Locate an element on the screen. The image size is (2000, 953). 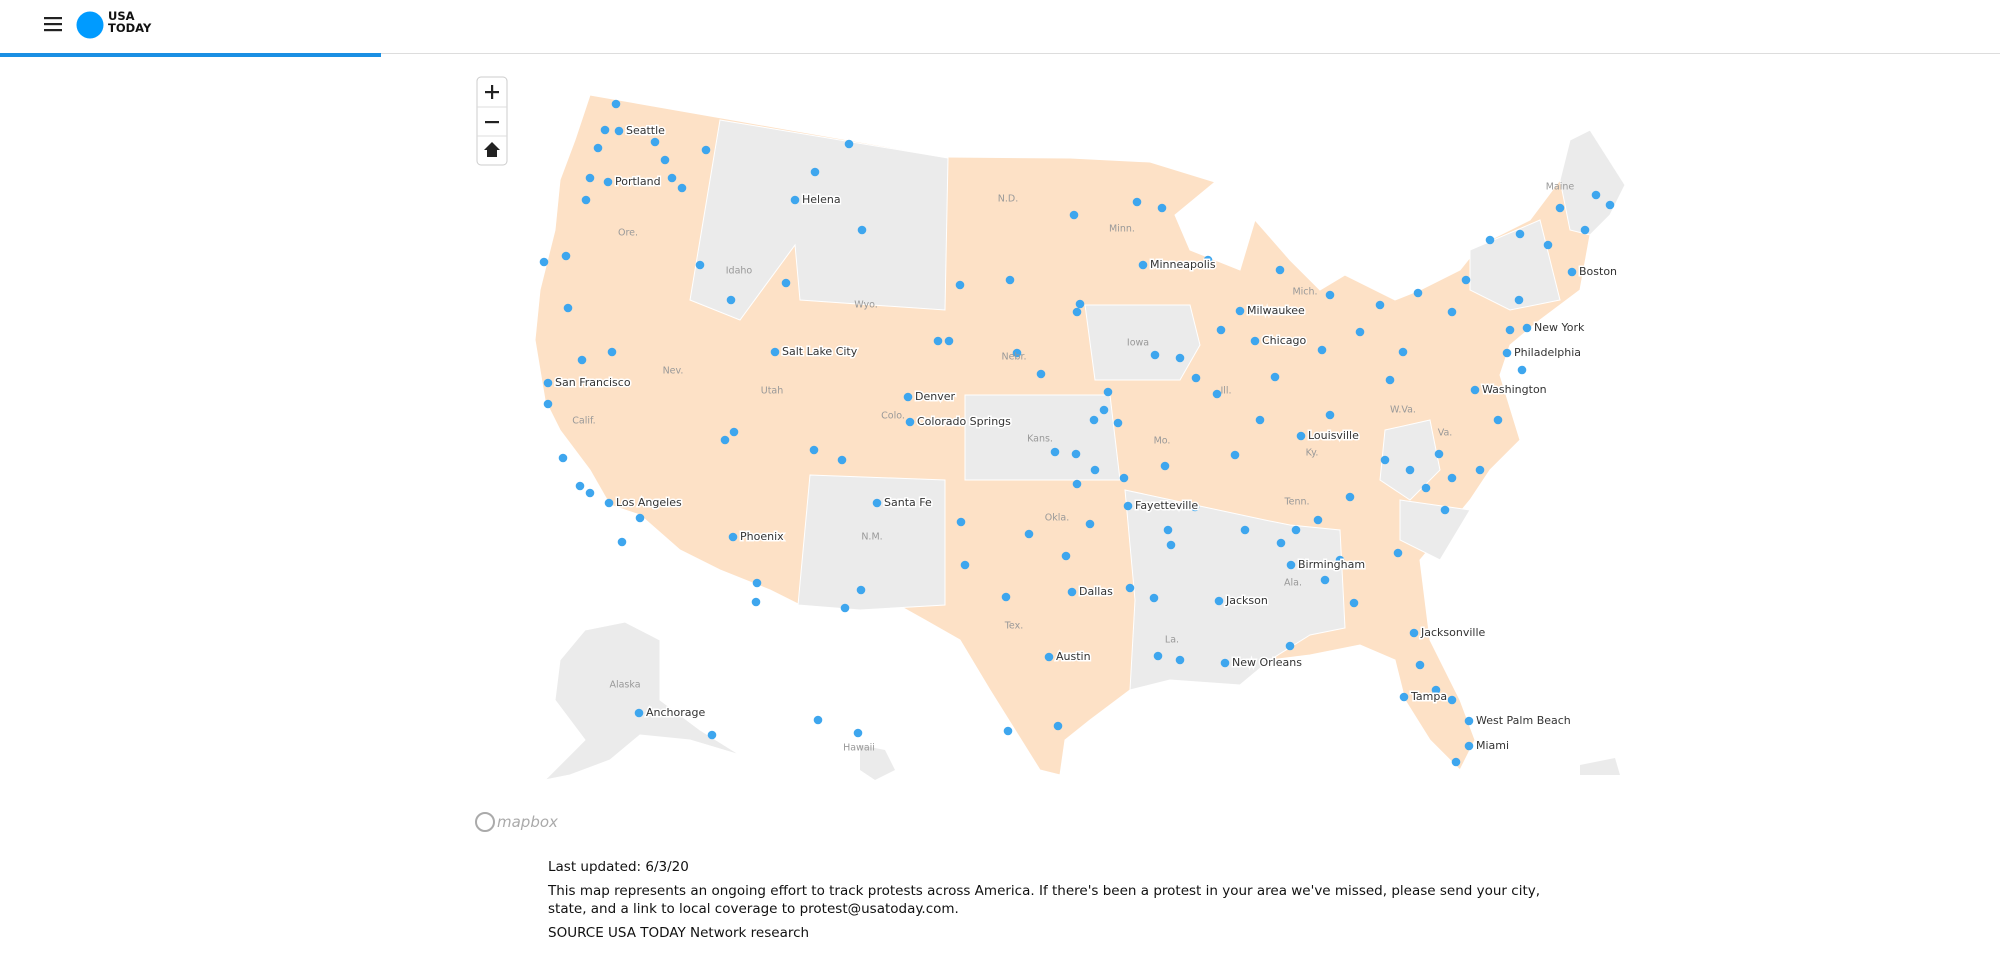
zoom-in-button is located at coordinates (492, 92).